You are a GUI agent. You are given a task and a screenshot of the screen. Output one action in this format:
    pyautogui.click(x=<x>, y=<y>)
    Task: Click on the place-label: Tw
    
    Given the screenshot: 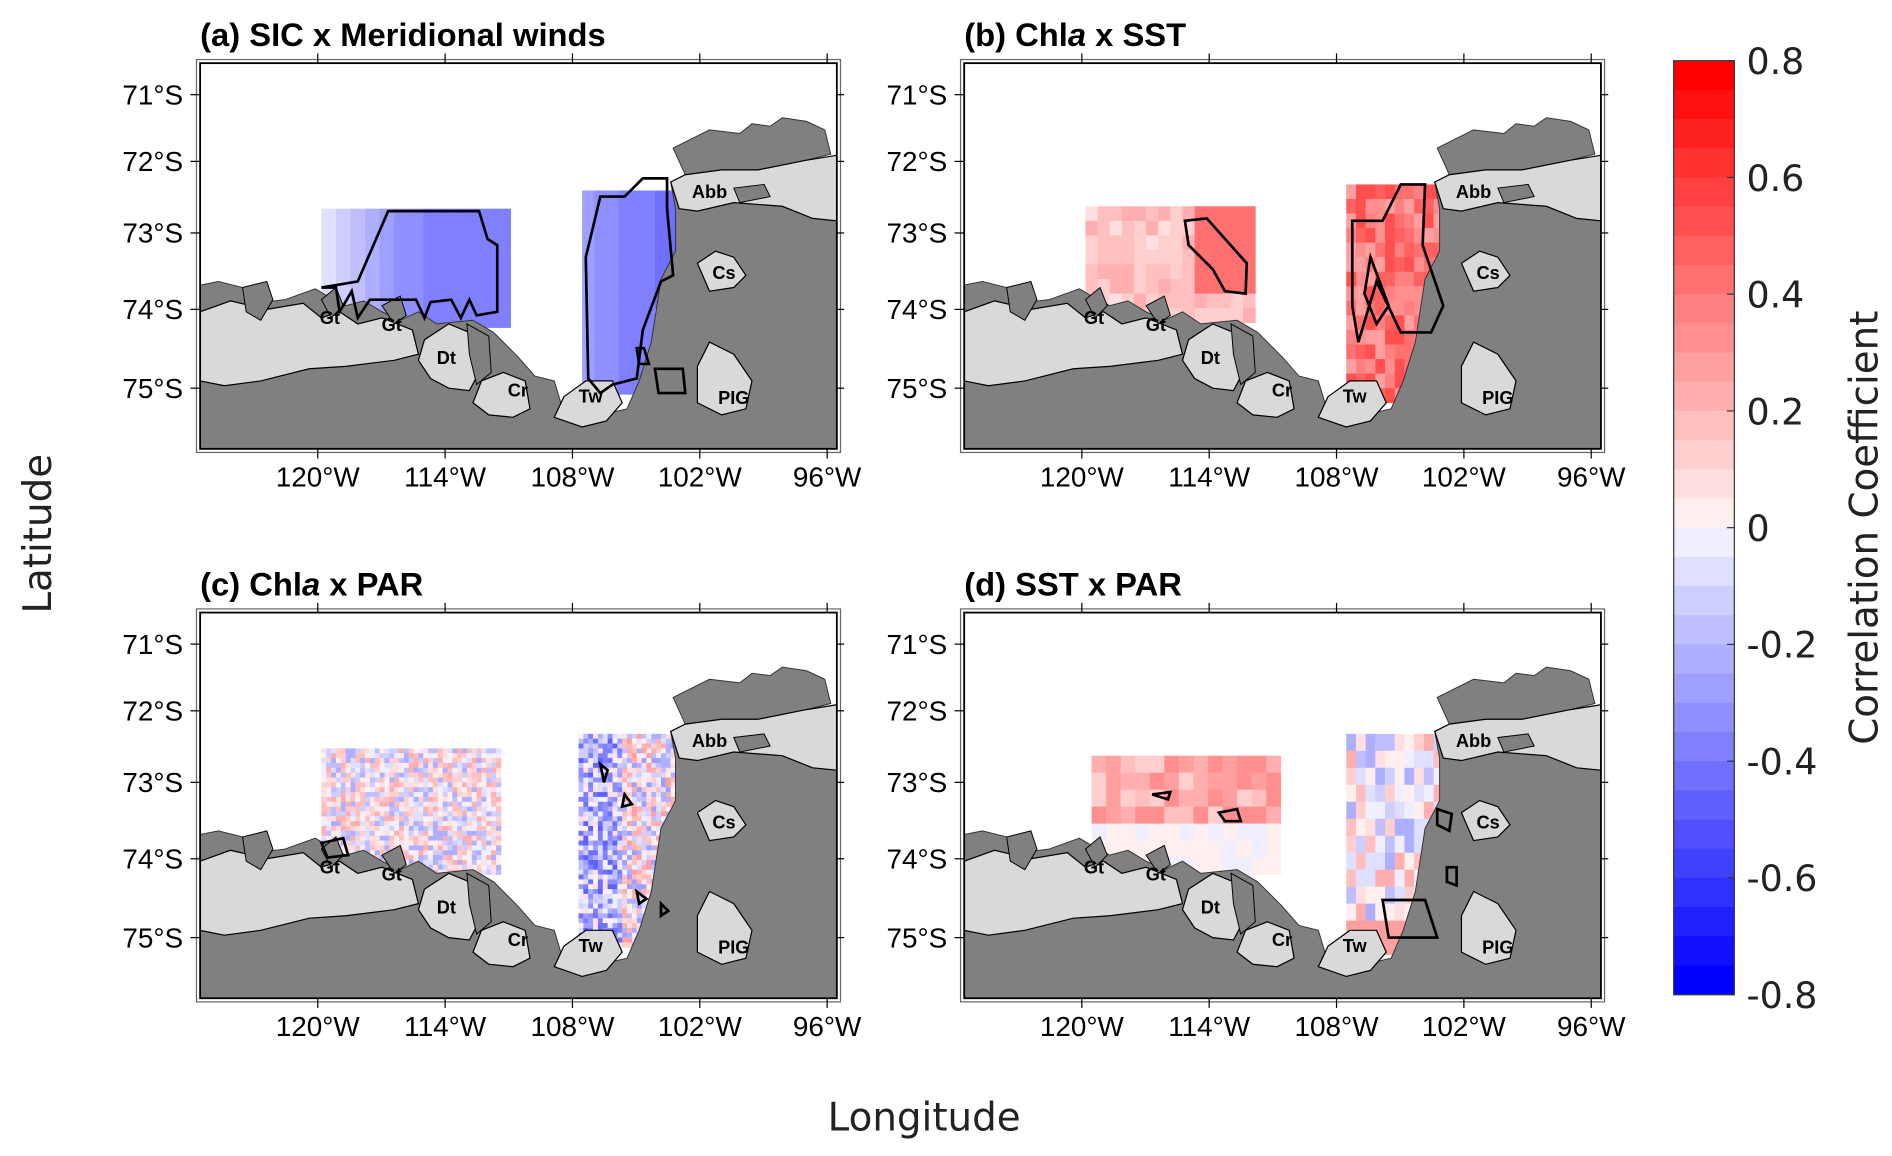 What is the action you would take?
    pyautogui.click(x=591, y=946)
    